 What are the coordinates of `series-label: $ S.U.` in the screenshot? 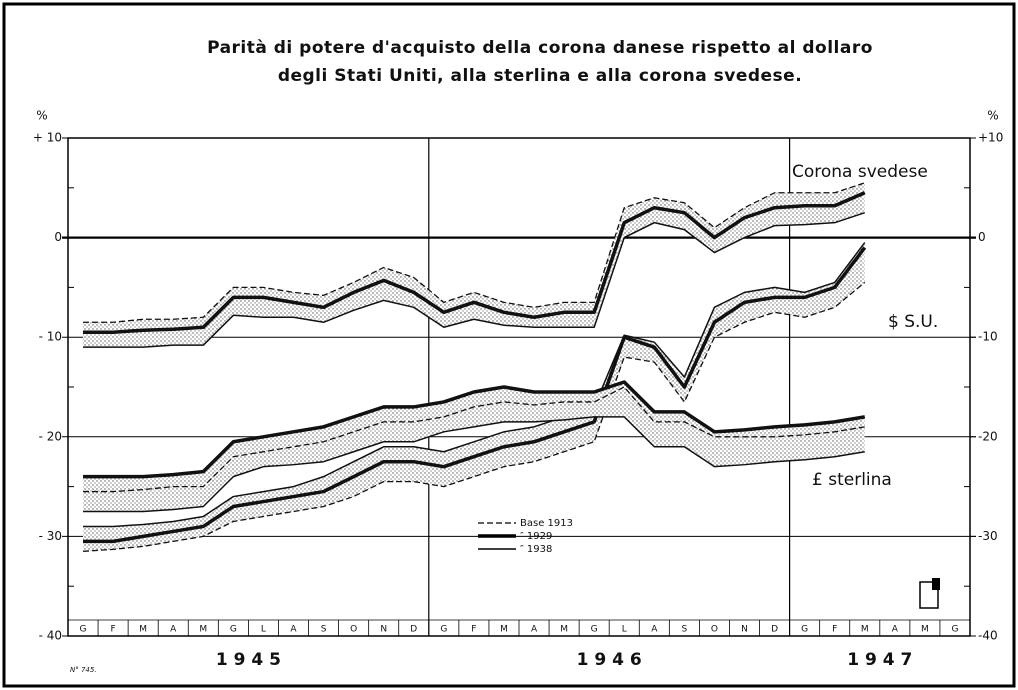 It's located at (913, 322).